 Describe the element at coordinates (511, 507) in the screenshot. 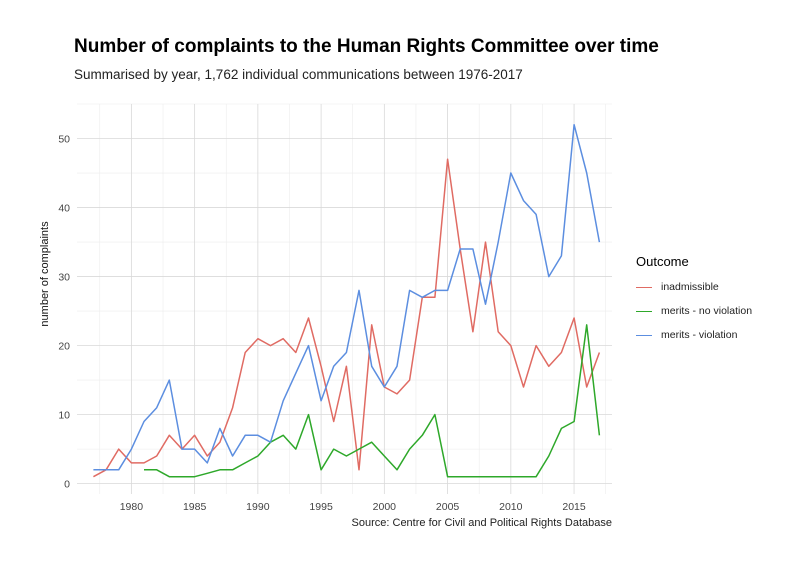

I see `x-tick-label: 2010` at that location.